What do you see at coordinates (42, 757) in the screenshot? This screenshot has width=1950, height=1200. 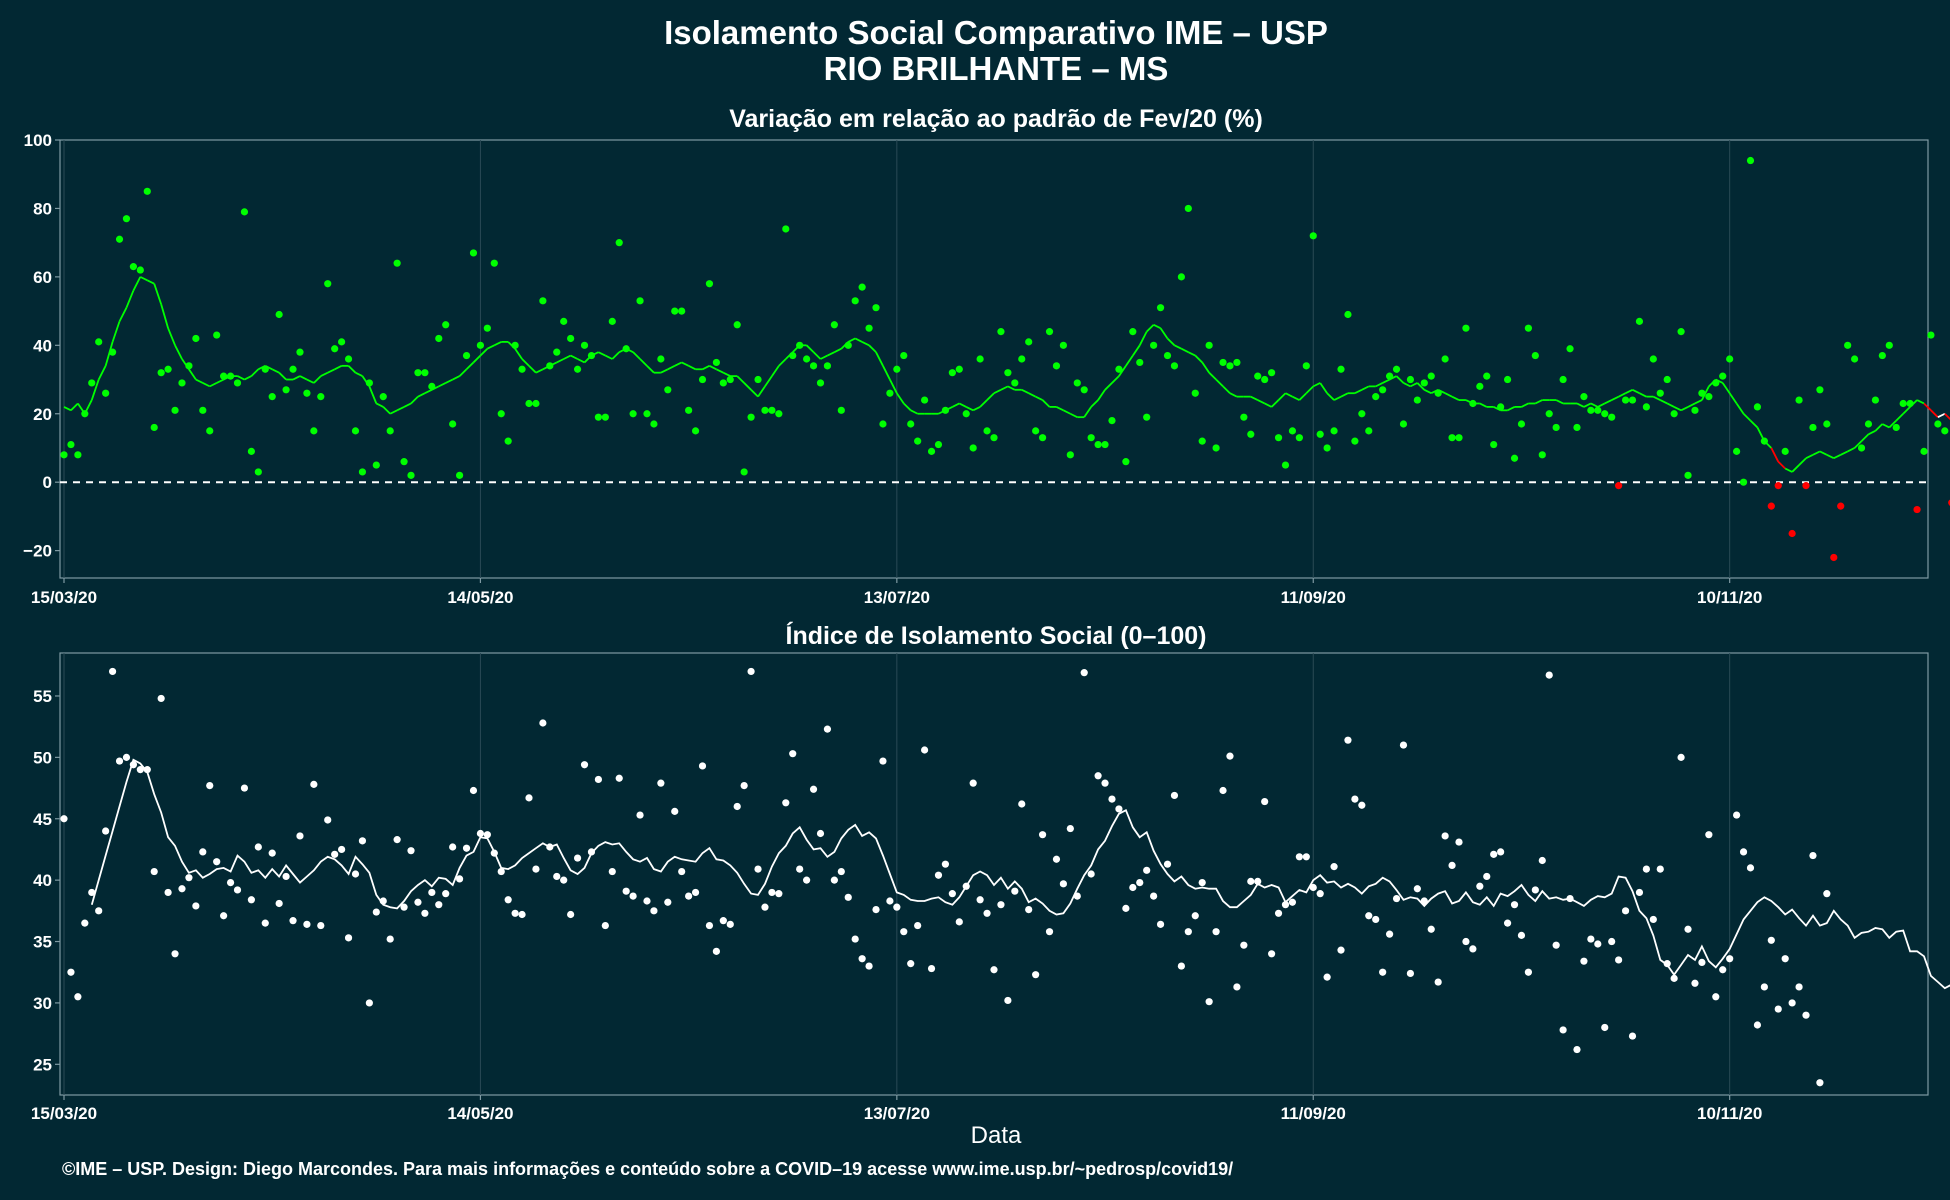 I see `panel-2-y-tick-label: 50` at bounding box center [42, 757].